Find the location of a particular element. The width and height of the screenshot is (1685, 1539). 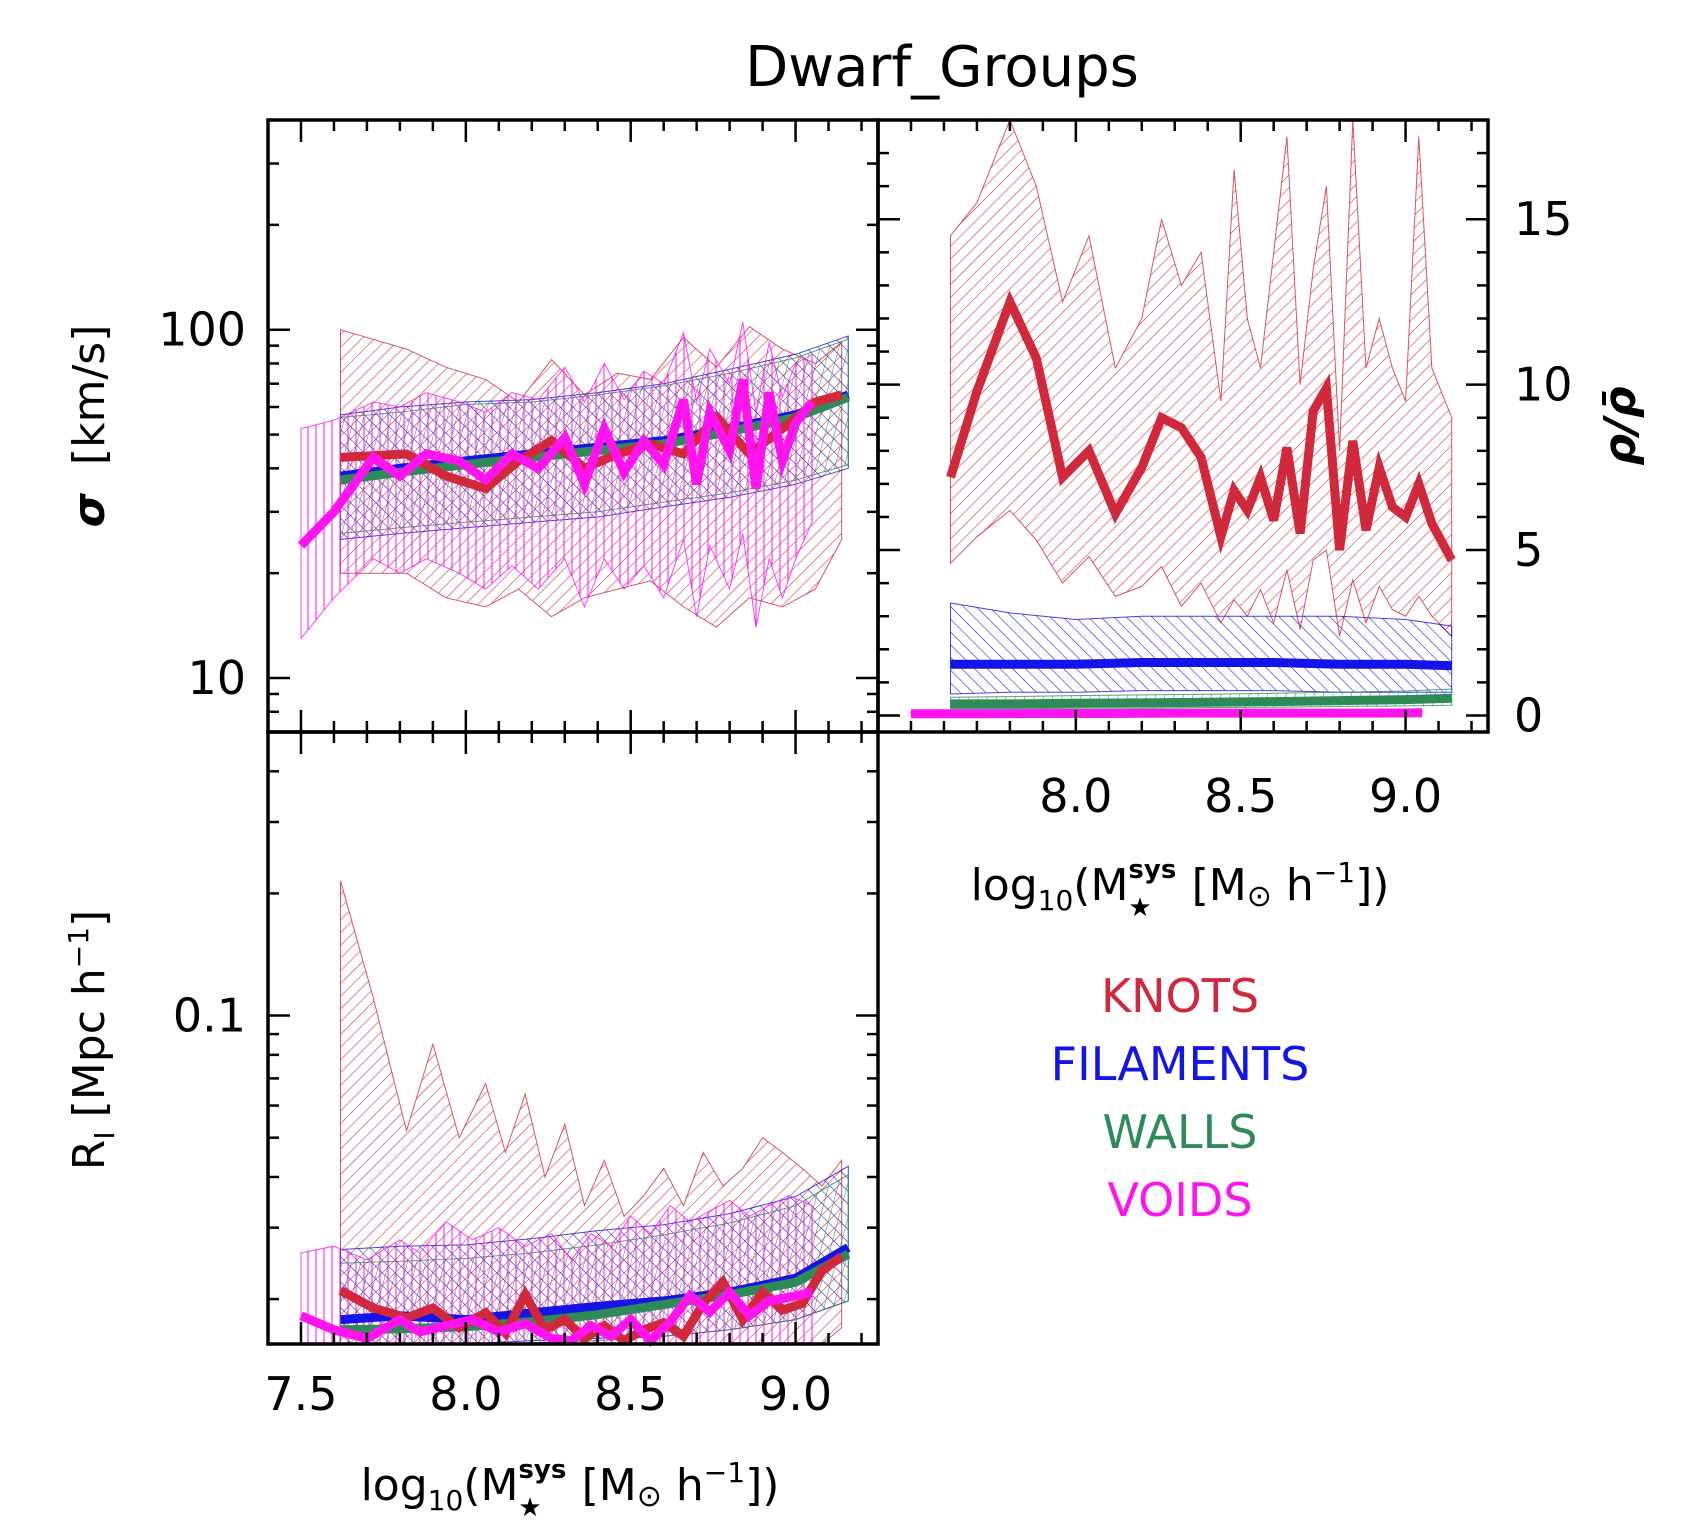

figure-title: Dwarf_Groups is located at coordinates (942, 67).